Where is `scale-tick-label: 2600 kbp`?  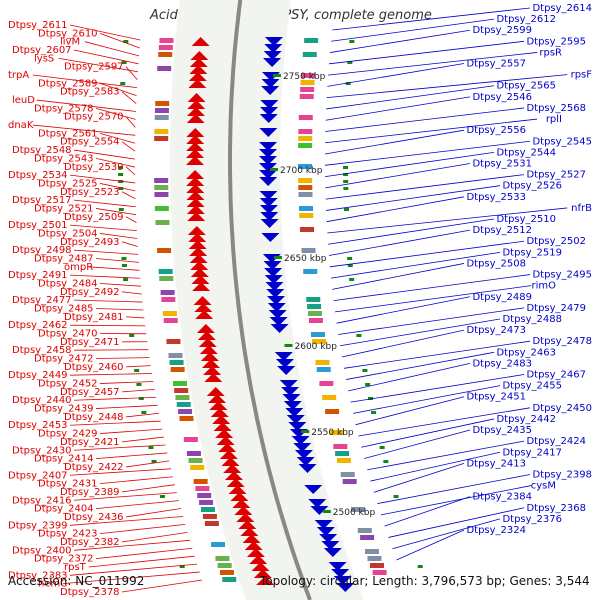
scale-tick-label: 2600 kbp is located at coordinates (316, 347).